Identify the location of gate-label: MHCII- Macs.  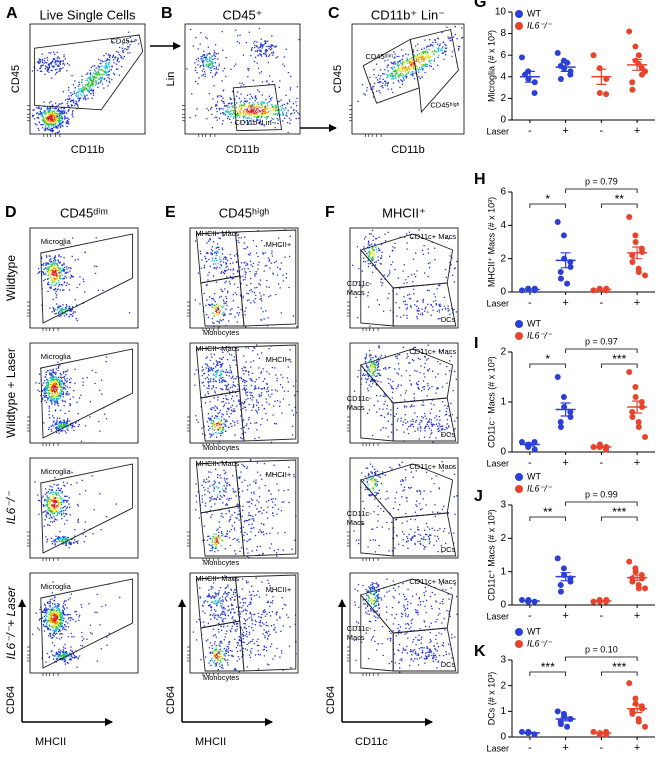
(217, 233).